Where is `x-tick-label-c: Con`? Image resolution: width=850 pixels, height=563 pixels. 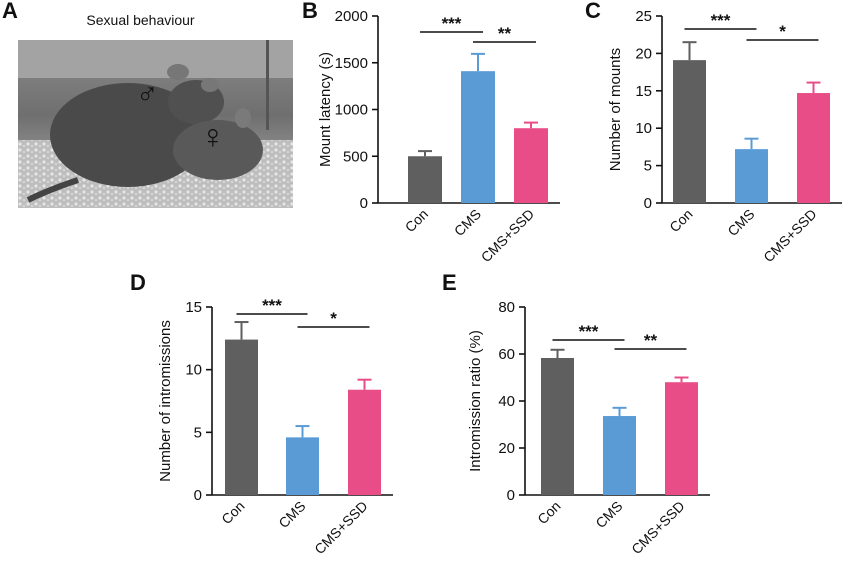
x-tick-label-c: Con is located at coordinates (680, 220).